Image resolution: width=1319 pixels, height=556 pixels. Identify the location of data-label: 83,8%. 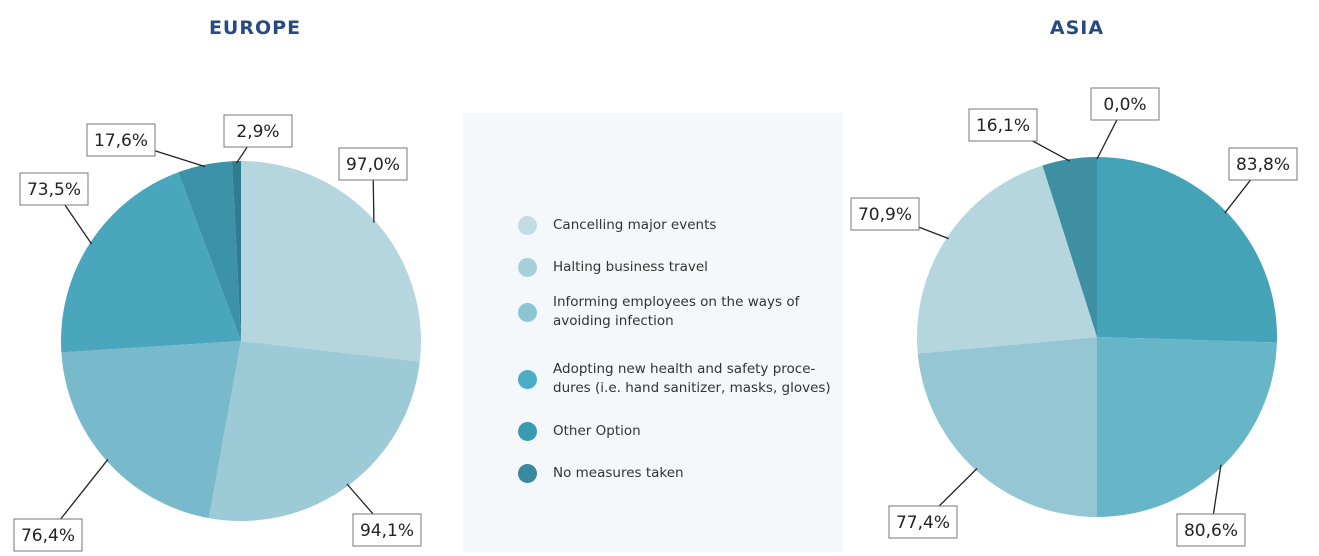
(1263, 165).